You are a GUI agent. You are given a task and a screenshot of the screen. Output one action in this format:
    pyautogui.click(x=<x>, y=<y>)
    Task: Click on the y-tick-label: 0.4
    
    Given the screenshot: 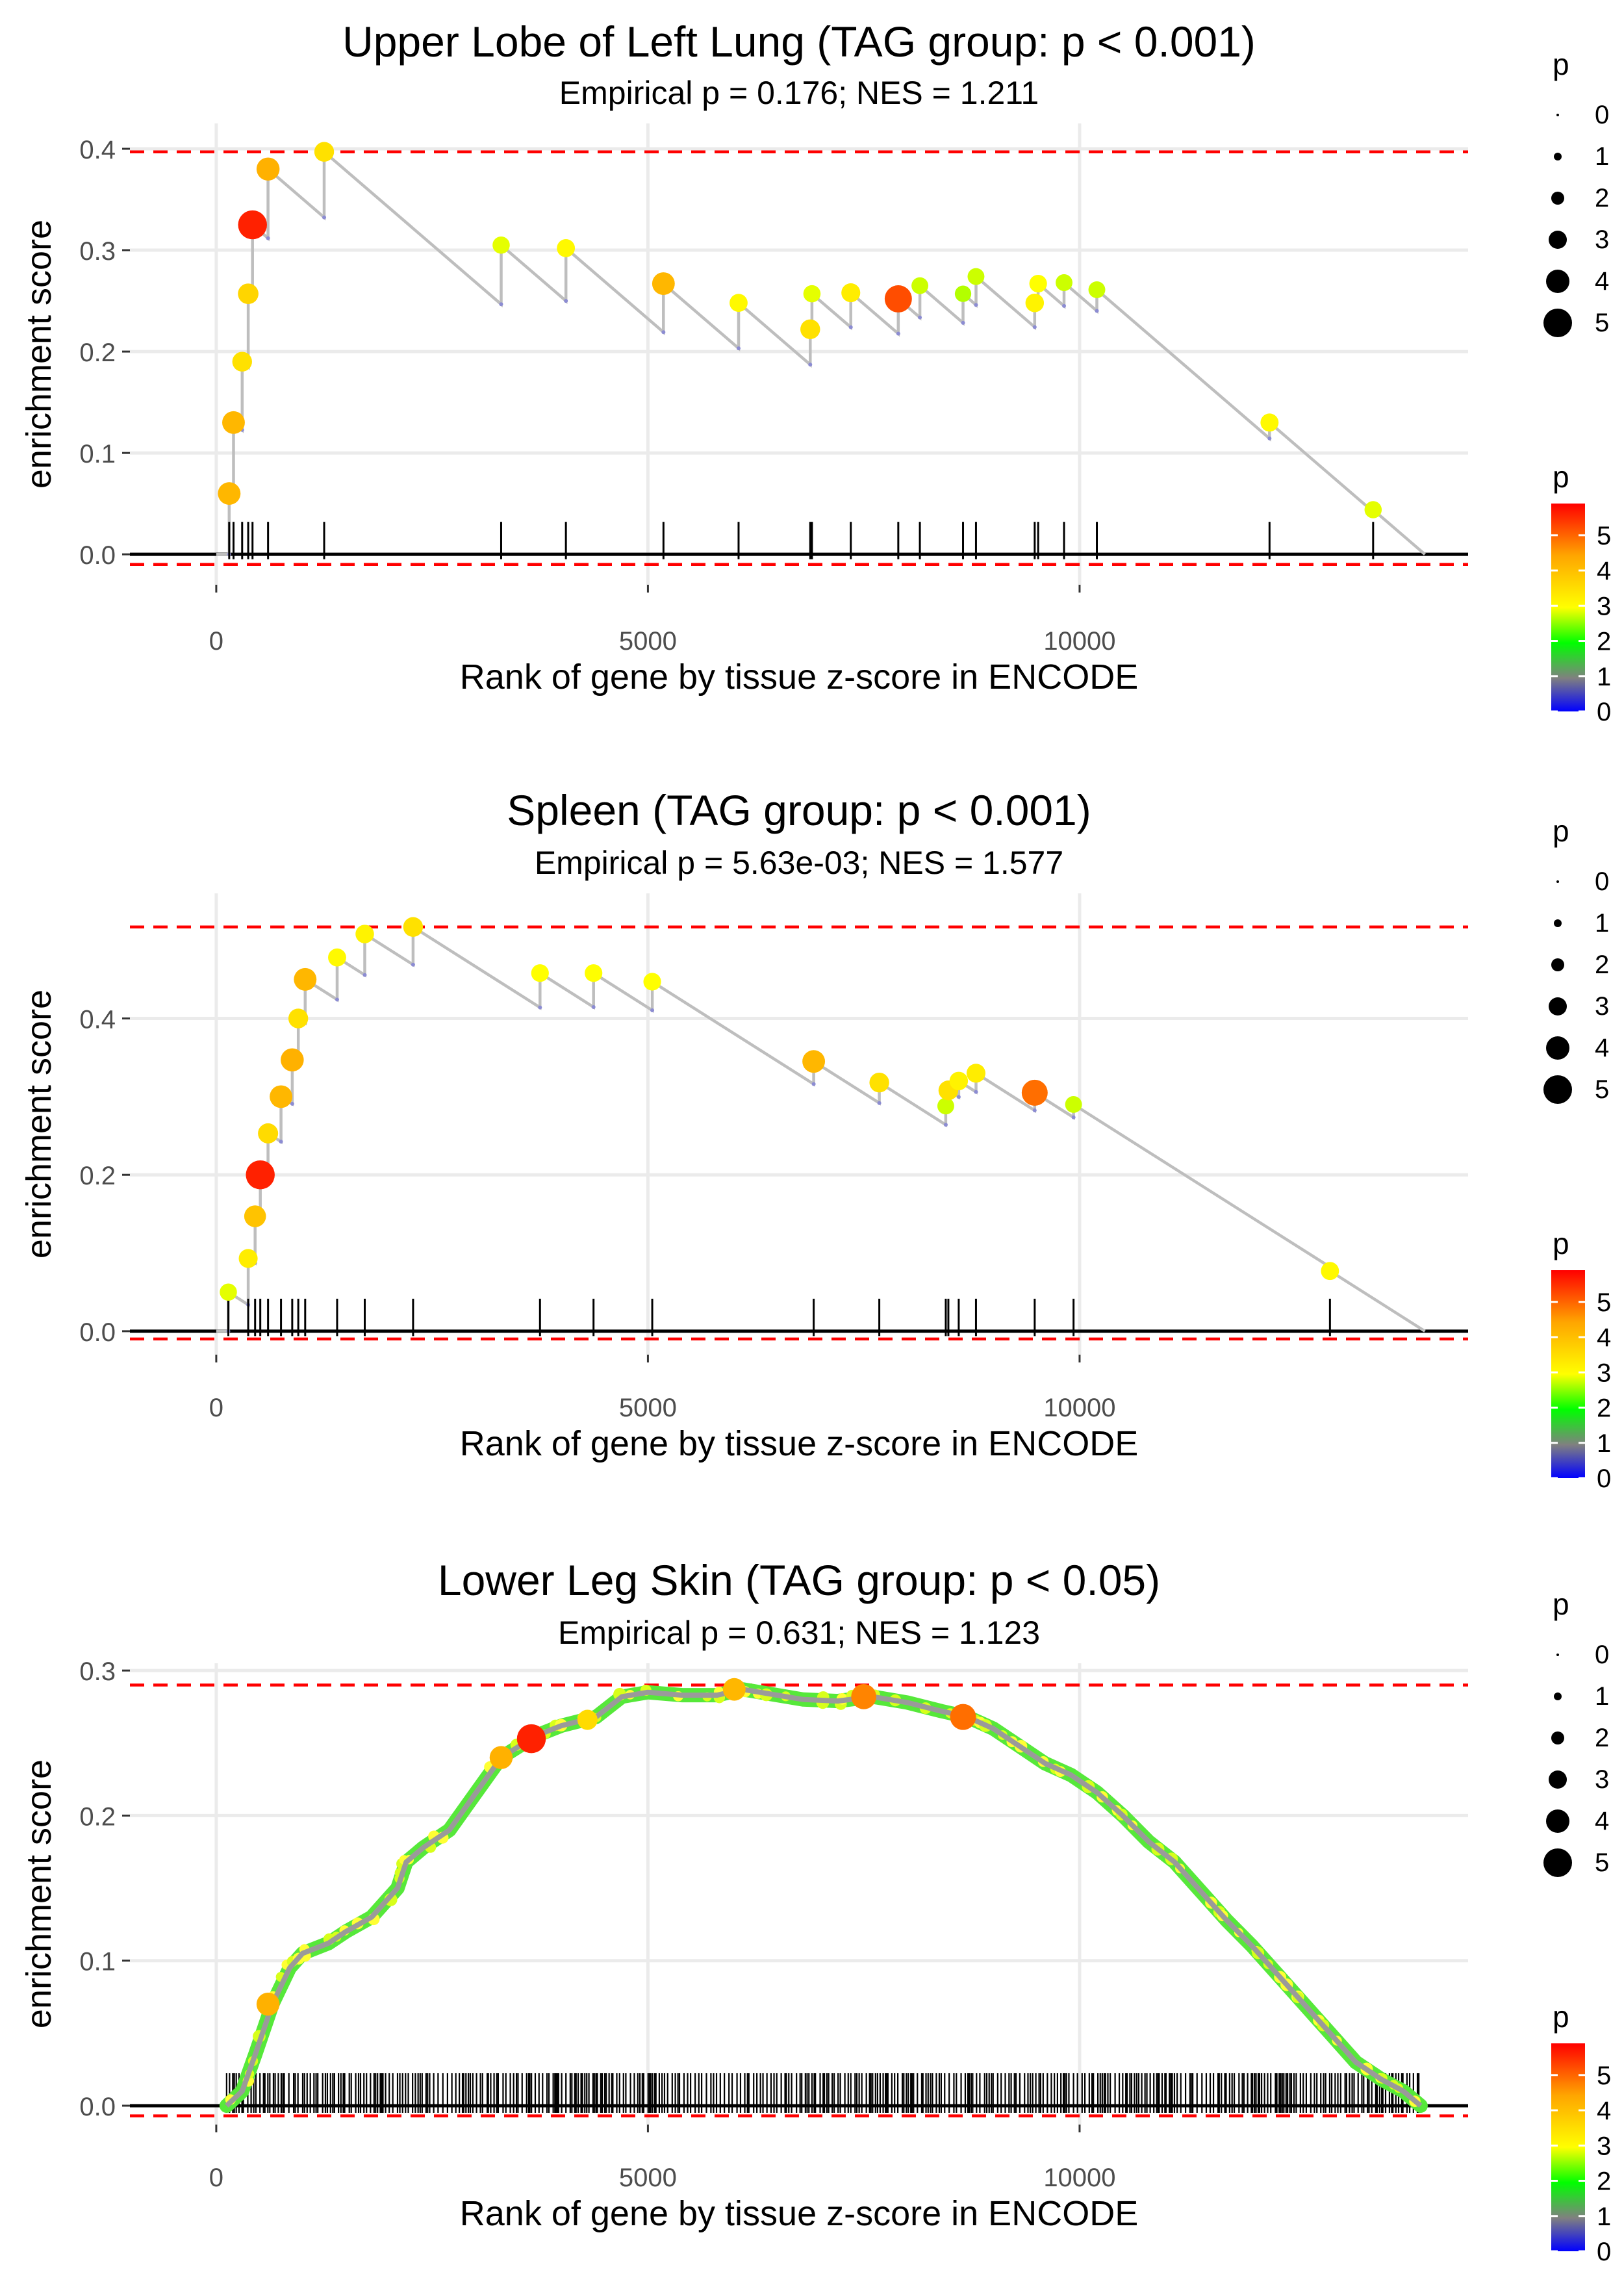 What is the action you would take?
    pyautogui.click(x=97, y=150)
    